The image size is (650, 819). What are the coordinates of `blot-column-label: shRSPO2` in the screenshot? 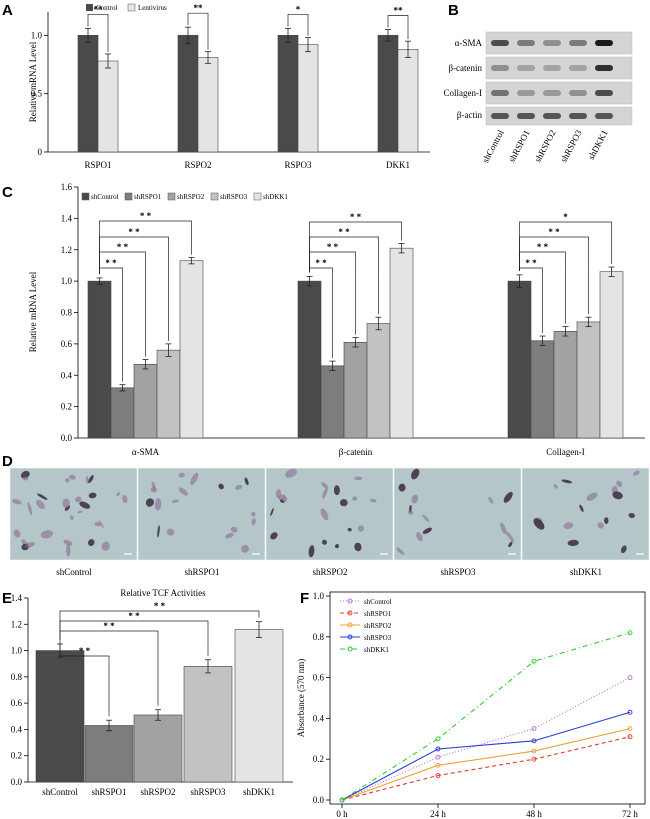 It's located at (544, 146).